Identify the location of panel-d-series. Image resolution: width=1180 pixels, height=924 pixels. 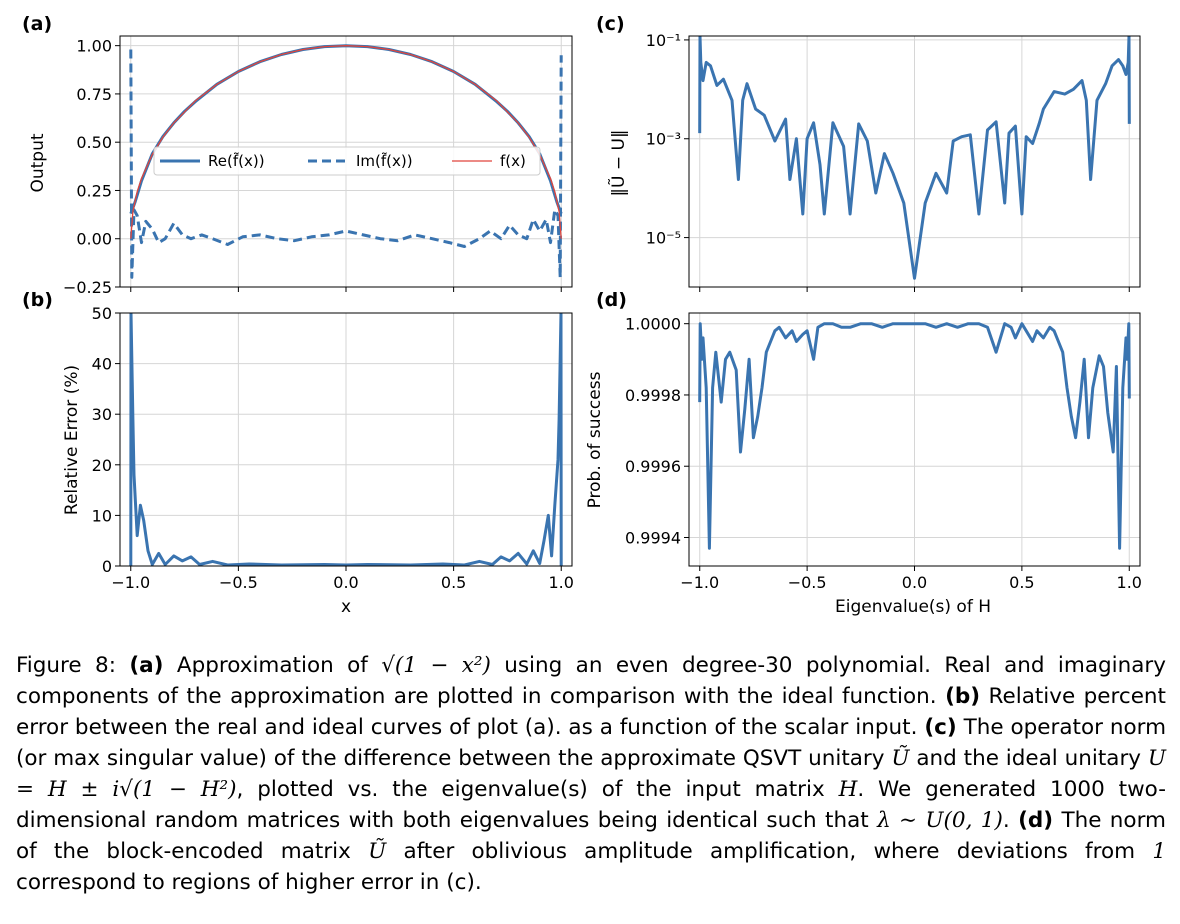
(914, 436).